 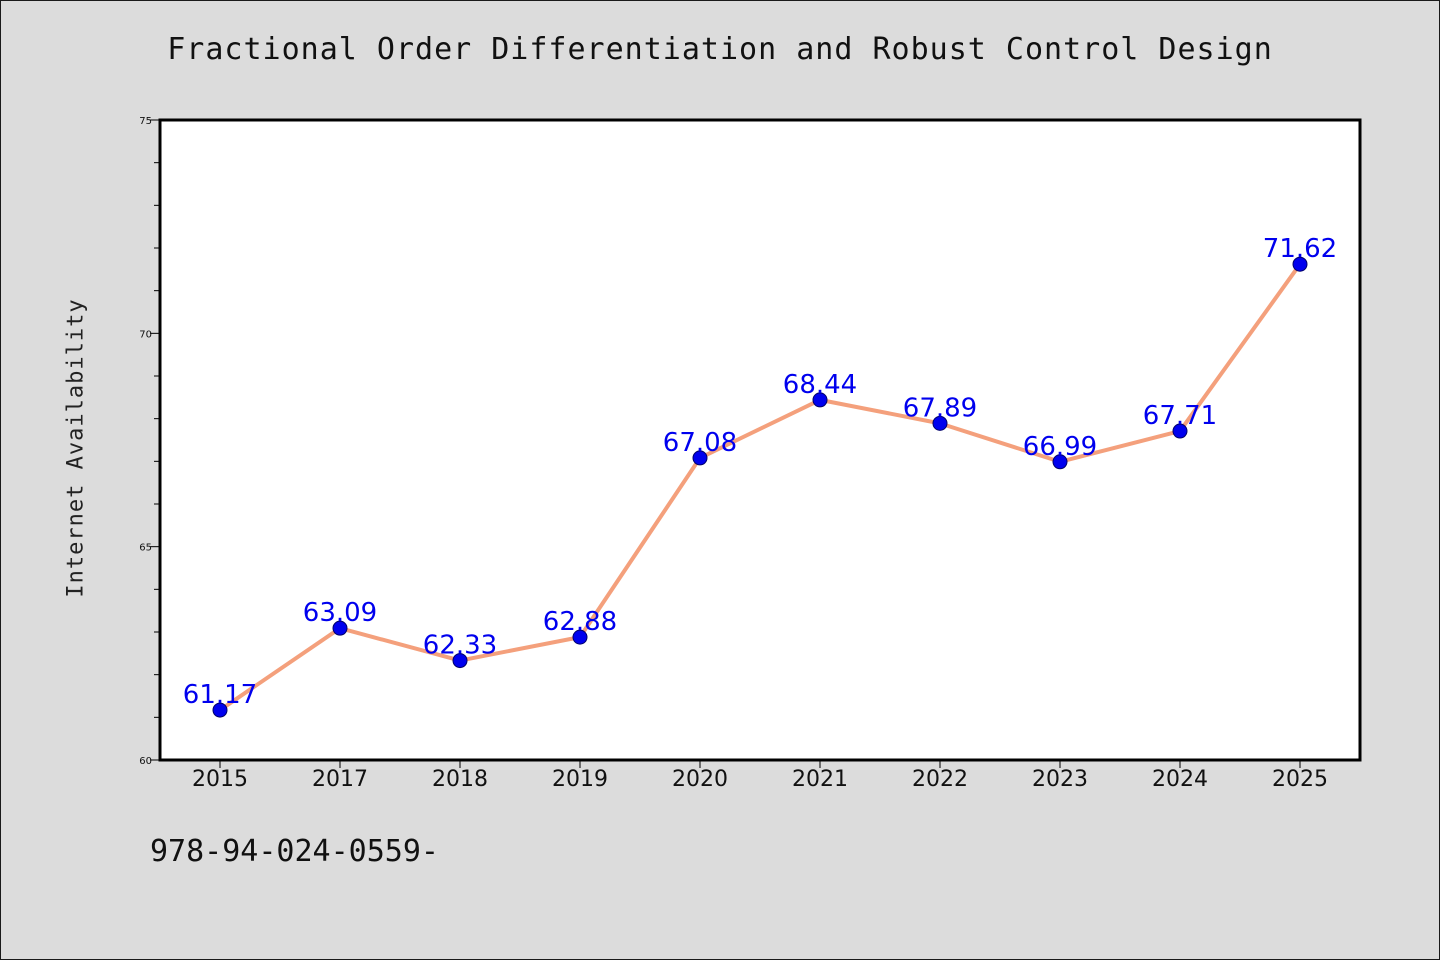 I want to click on x-tick-label: 2024, so click(x=1180, y=779).